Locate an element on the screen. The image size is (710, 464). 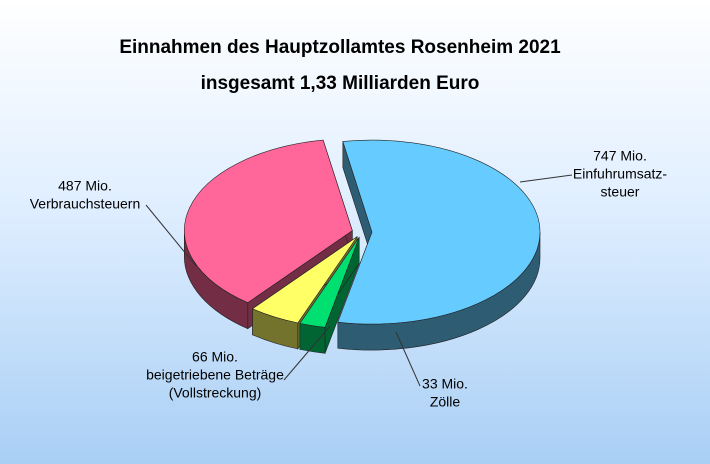
category-label: steuer is located at coordinates (620, 192).